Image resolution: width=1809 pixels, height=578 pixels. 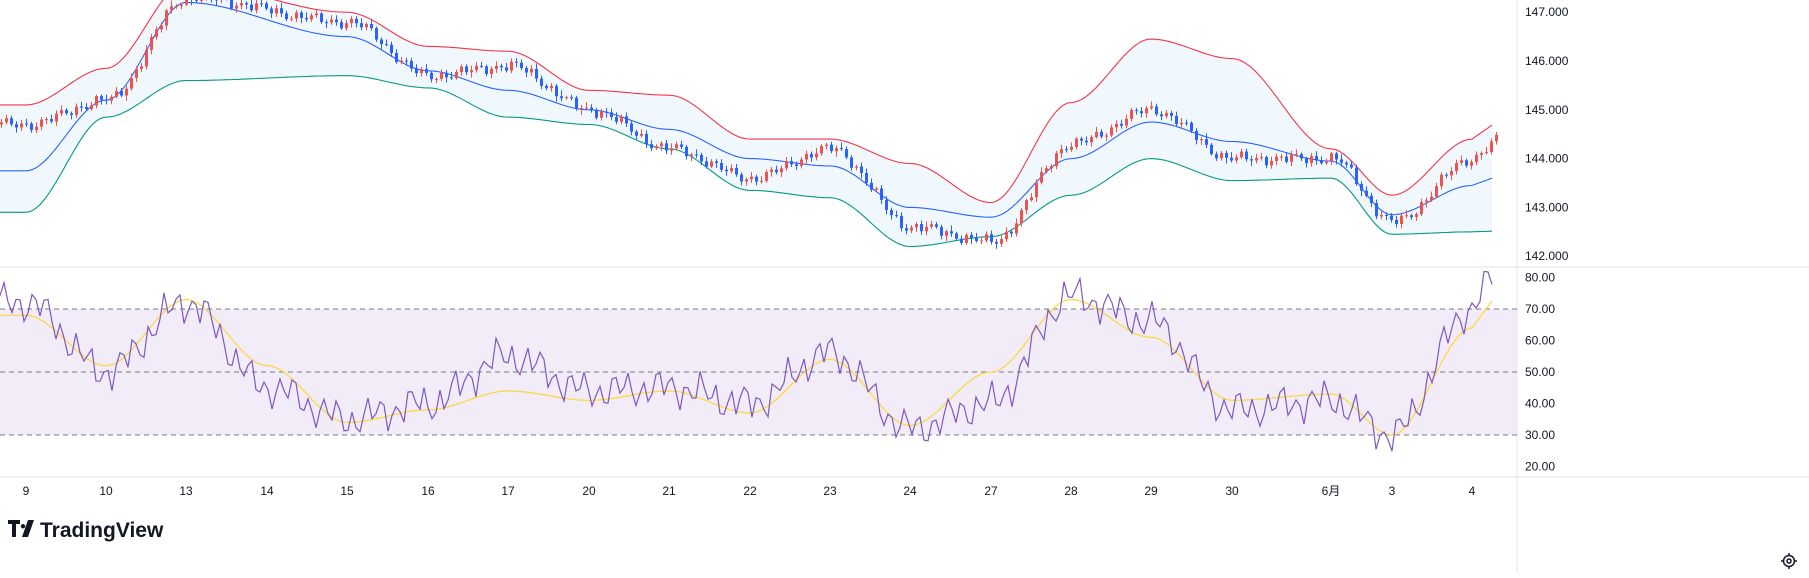 I want to click on rsi-tick-label: 20.00, so click(x=1540, y=467).